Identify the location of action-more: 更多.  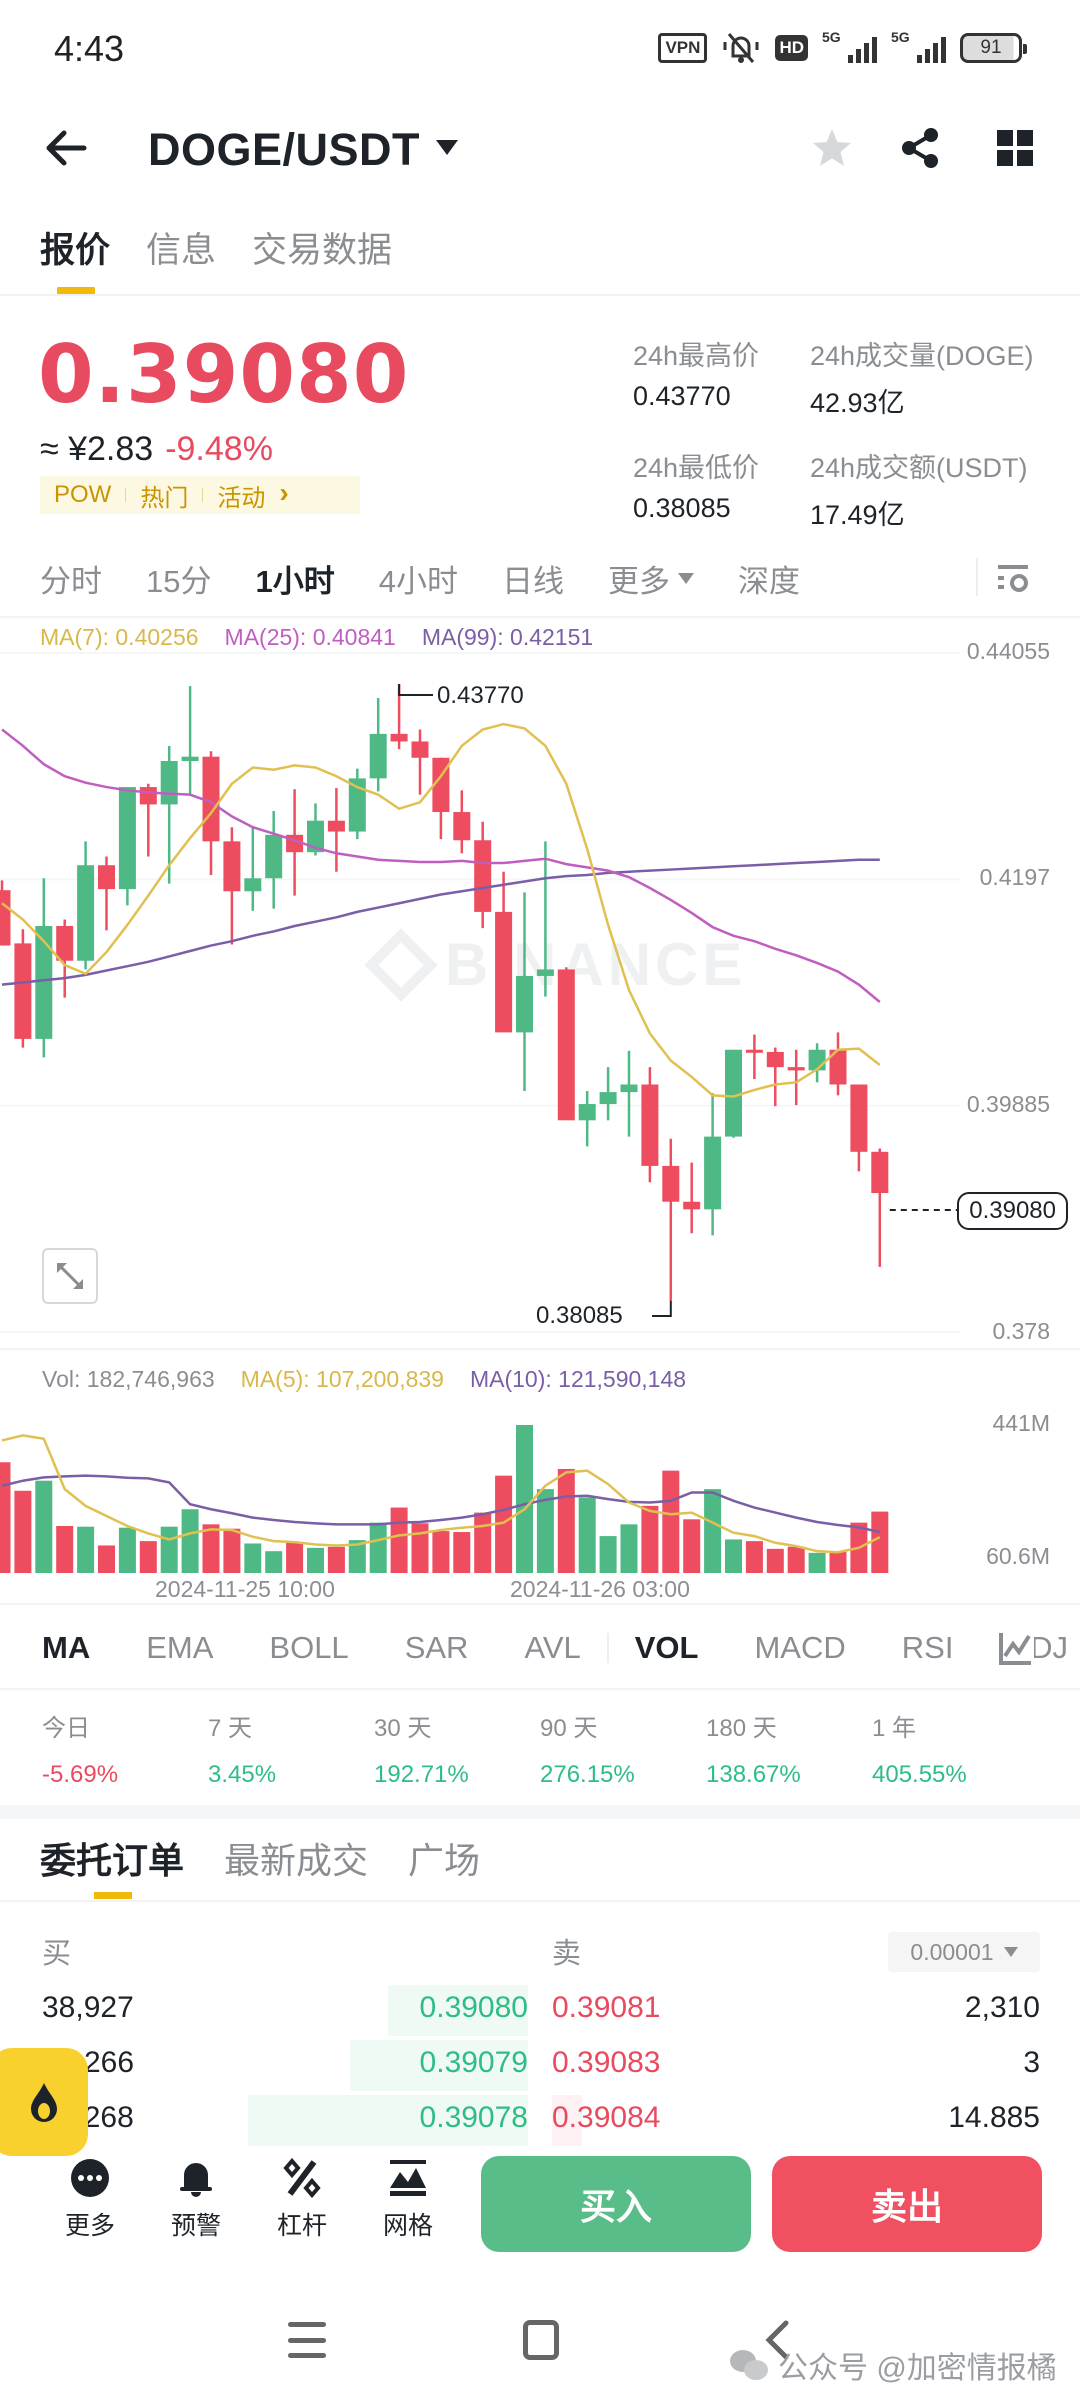
(90, 2200).